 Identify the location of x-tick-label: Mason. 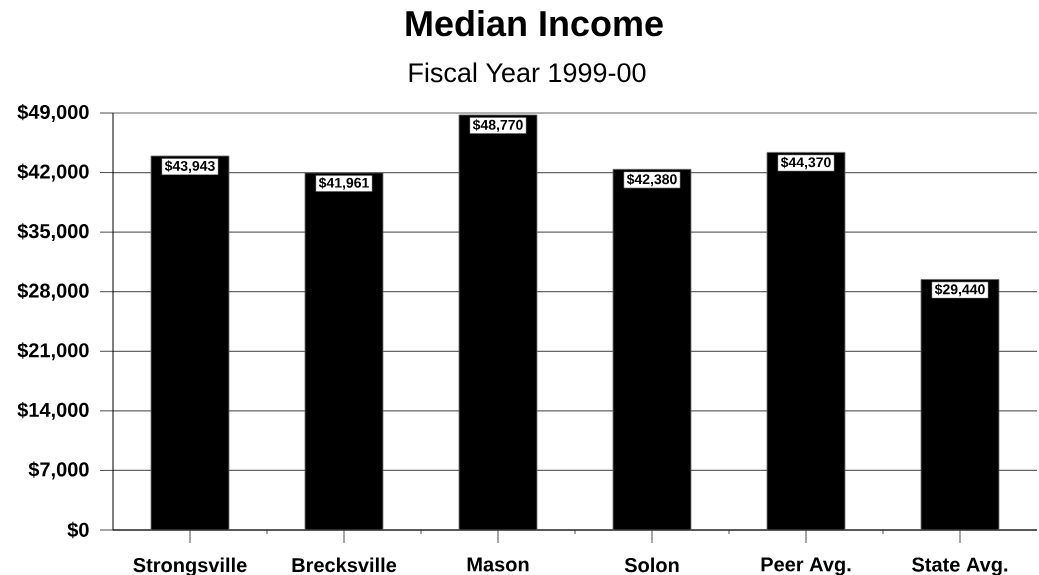
(498, 564).